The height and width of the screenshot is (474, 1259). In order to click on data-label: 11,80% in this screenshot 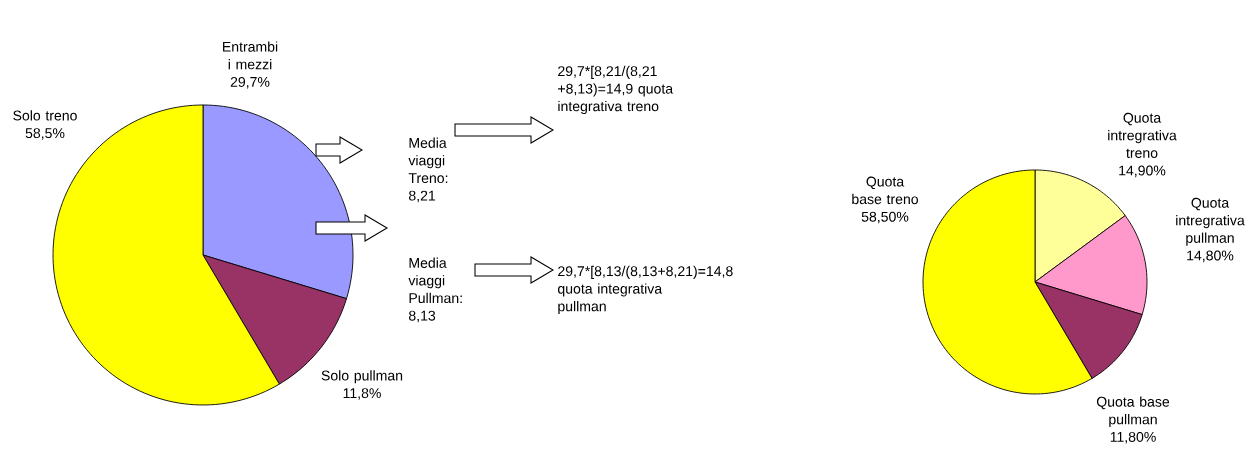, I will do `click(1133, 437)`.